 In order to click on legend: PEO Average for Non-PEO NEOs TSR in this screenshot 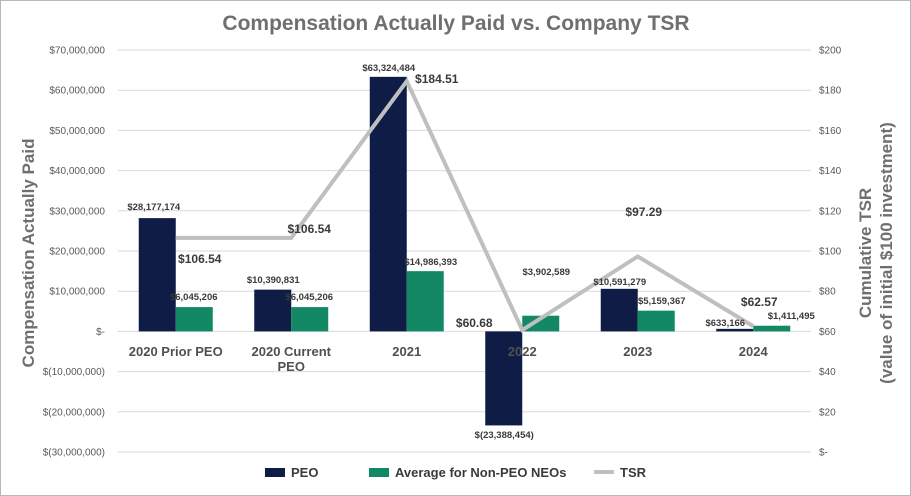, I will do `click(456, 472)`.